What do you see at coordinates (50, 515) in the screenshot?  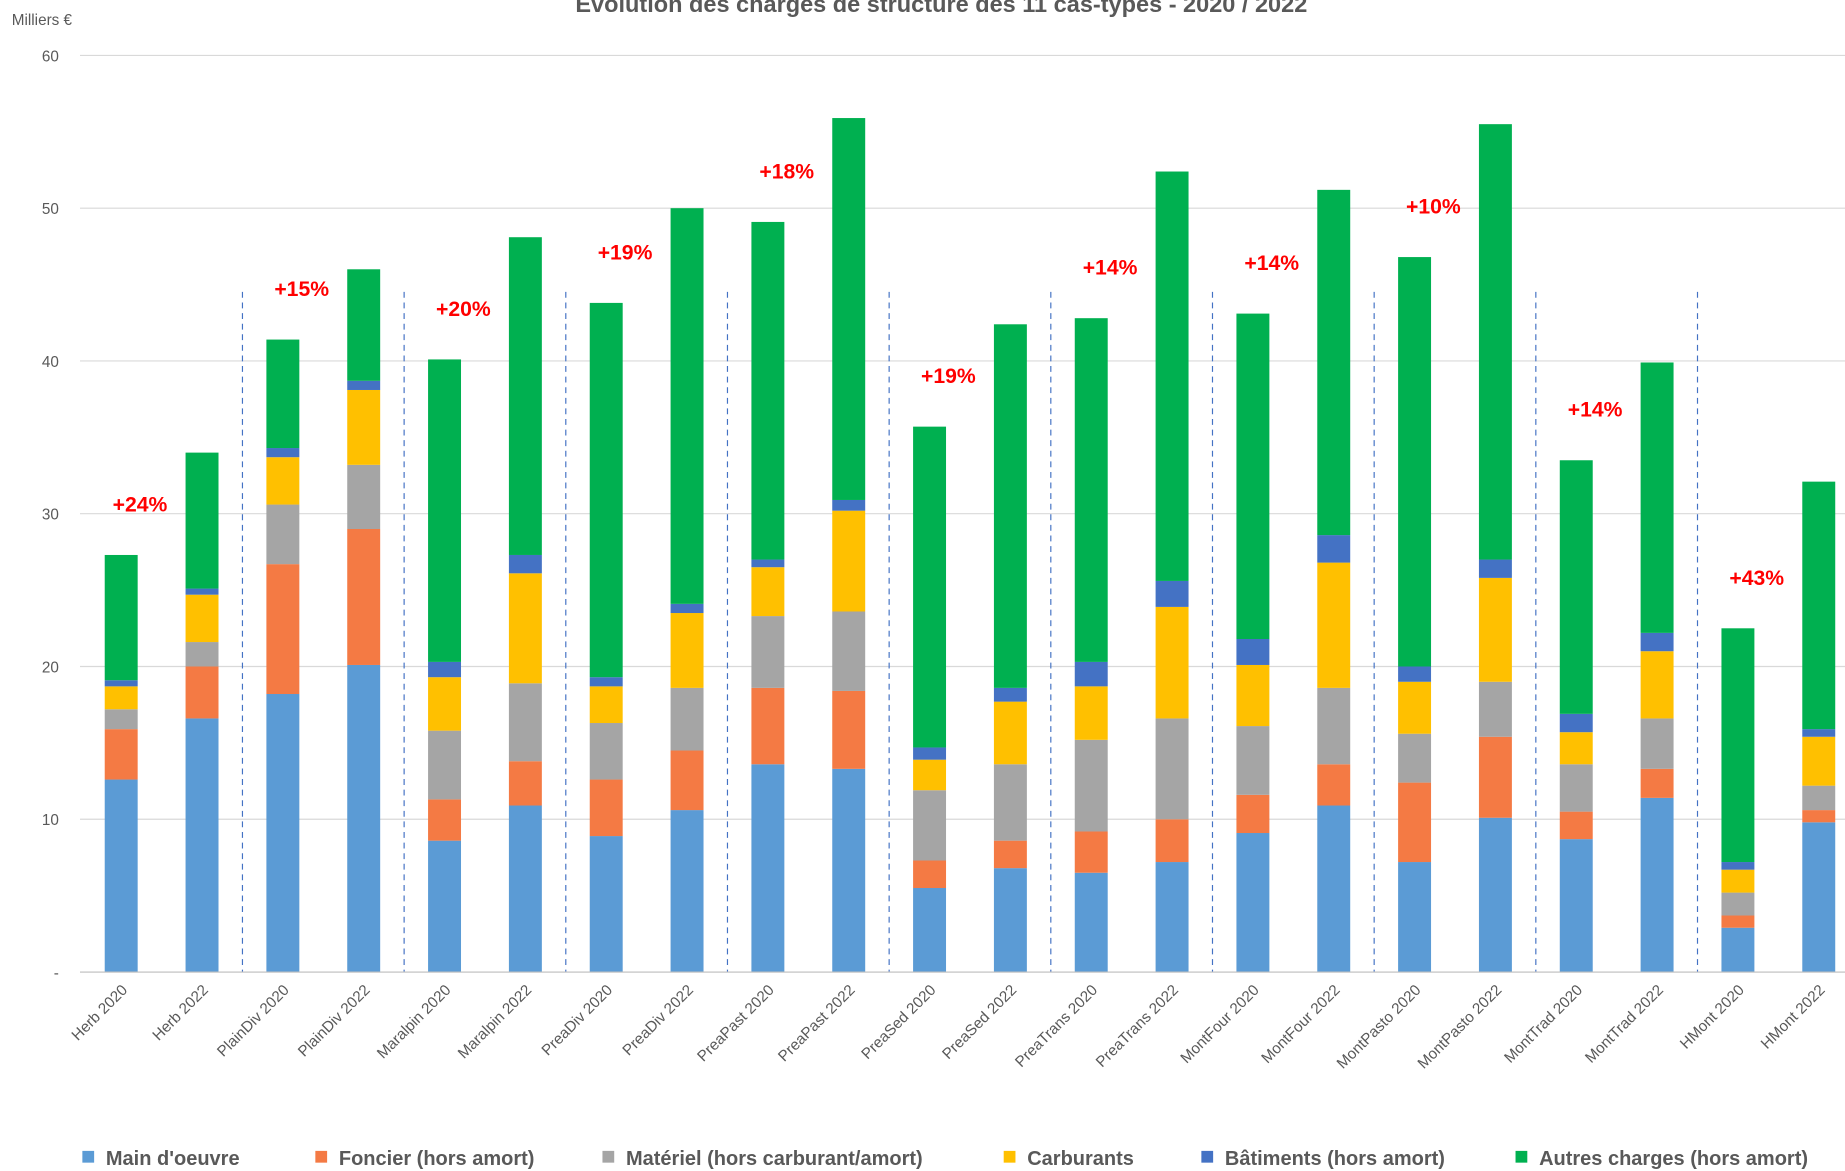 I see `y-tick-label: 30` at bounding box center [50, 515].